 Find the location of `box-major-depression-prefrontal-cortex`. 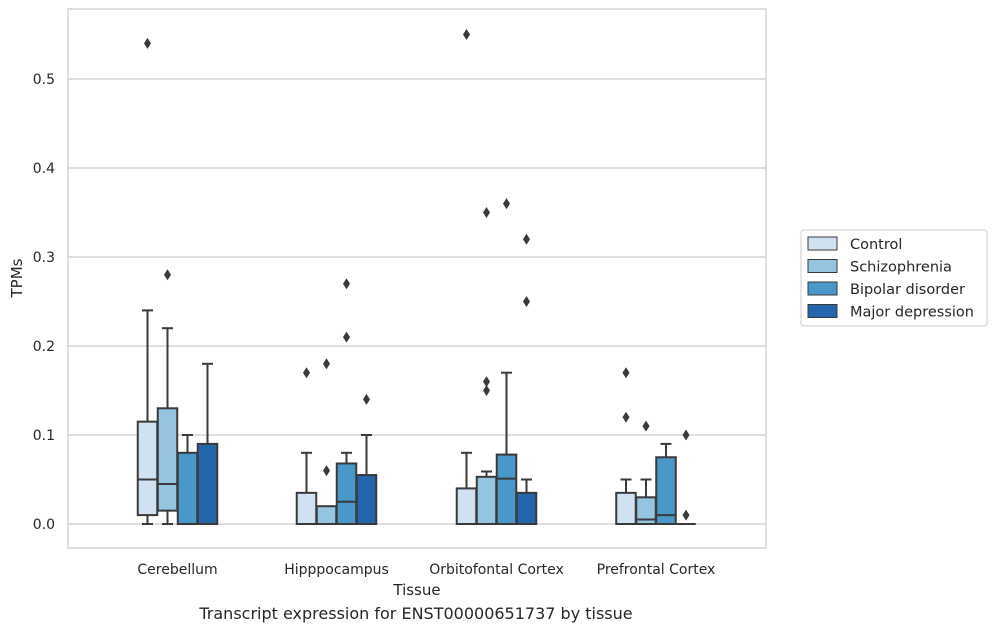

box-major-depression-prefrontal-cortex is located at coordinates (686, 477).